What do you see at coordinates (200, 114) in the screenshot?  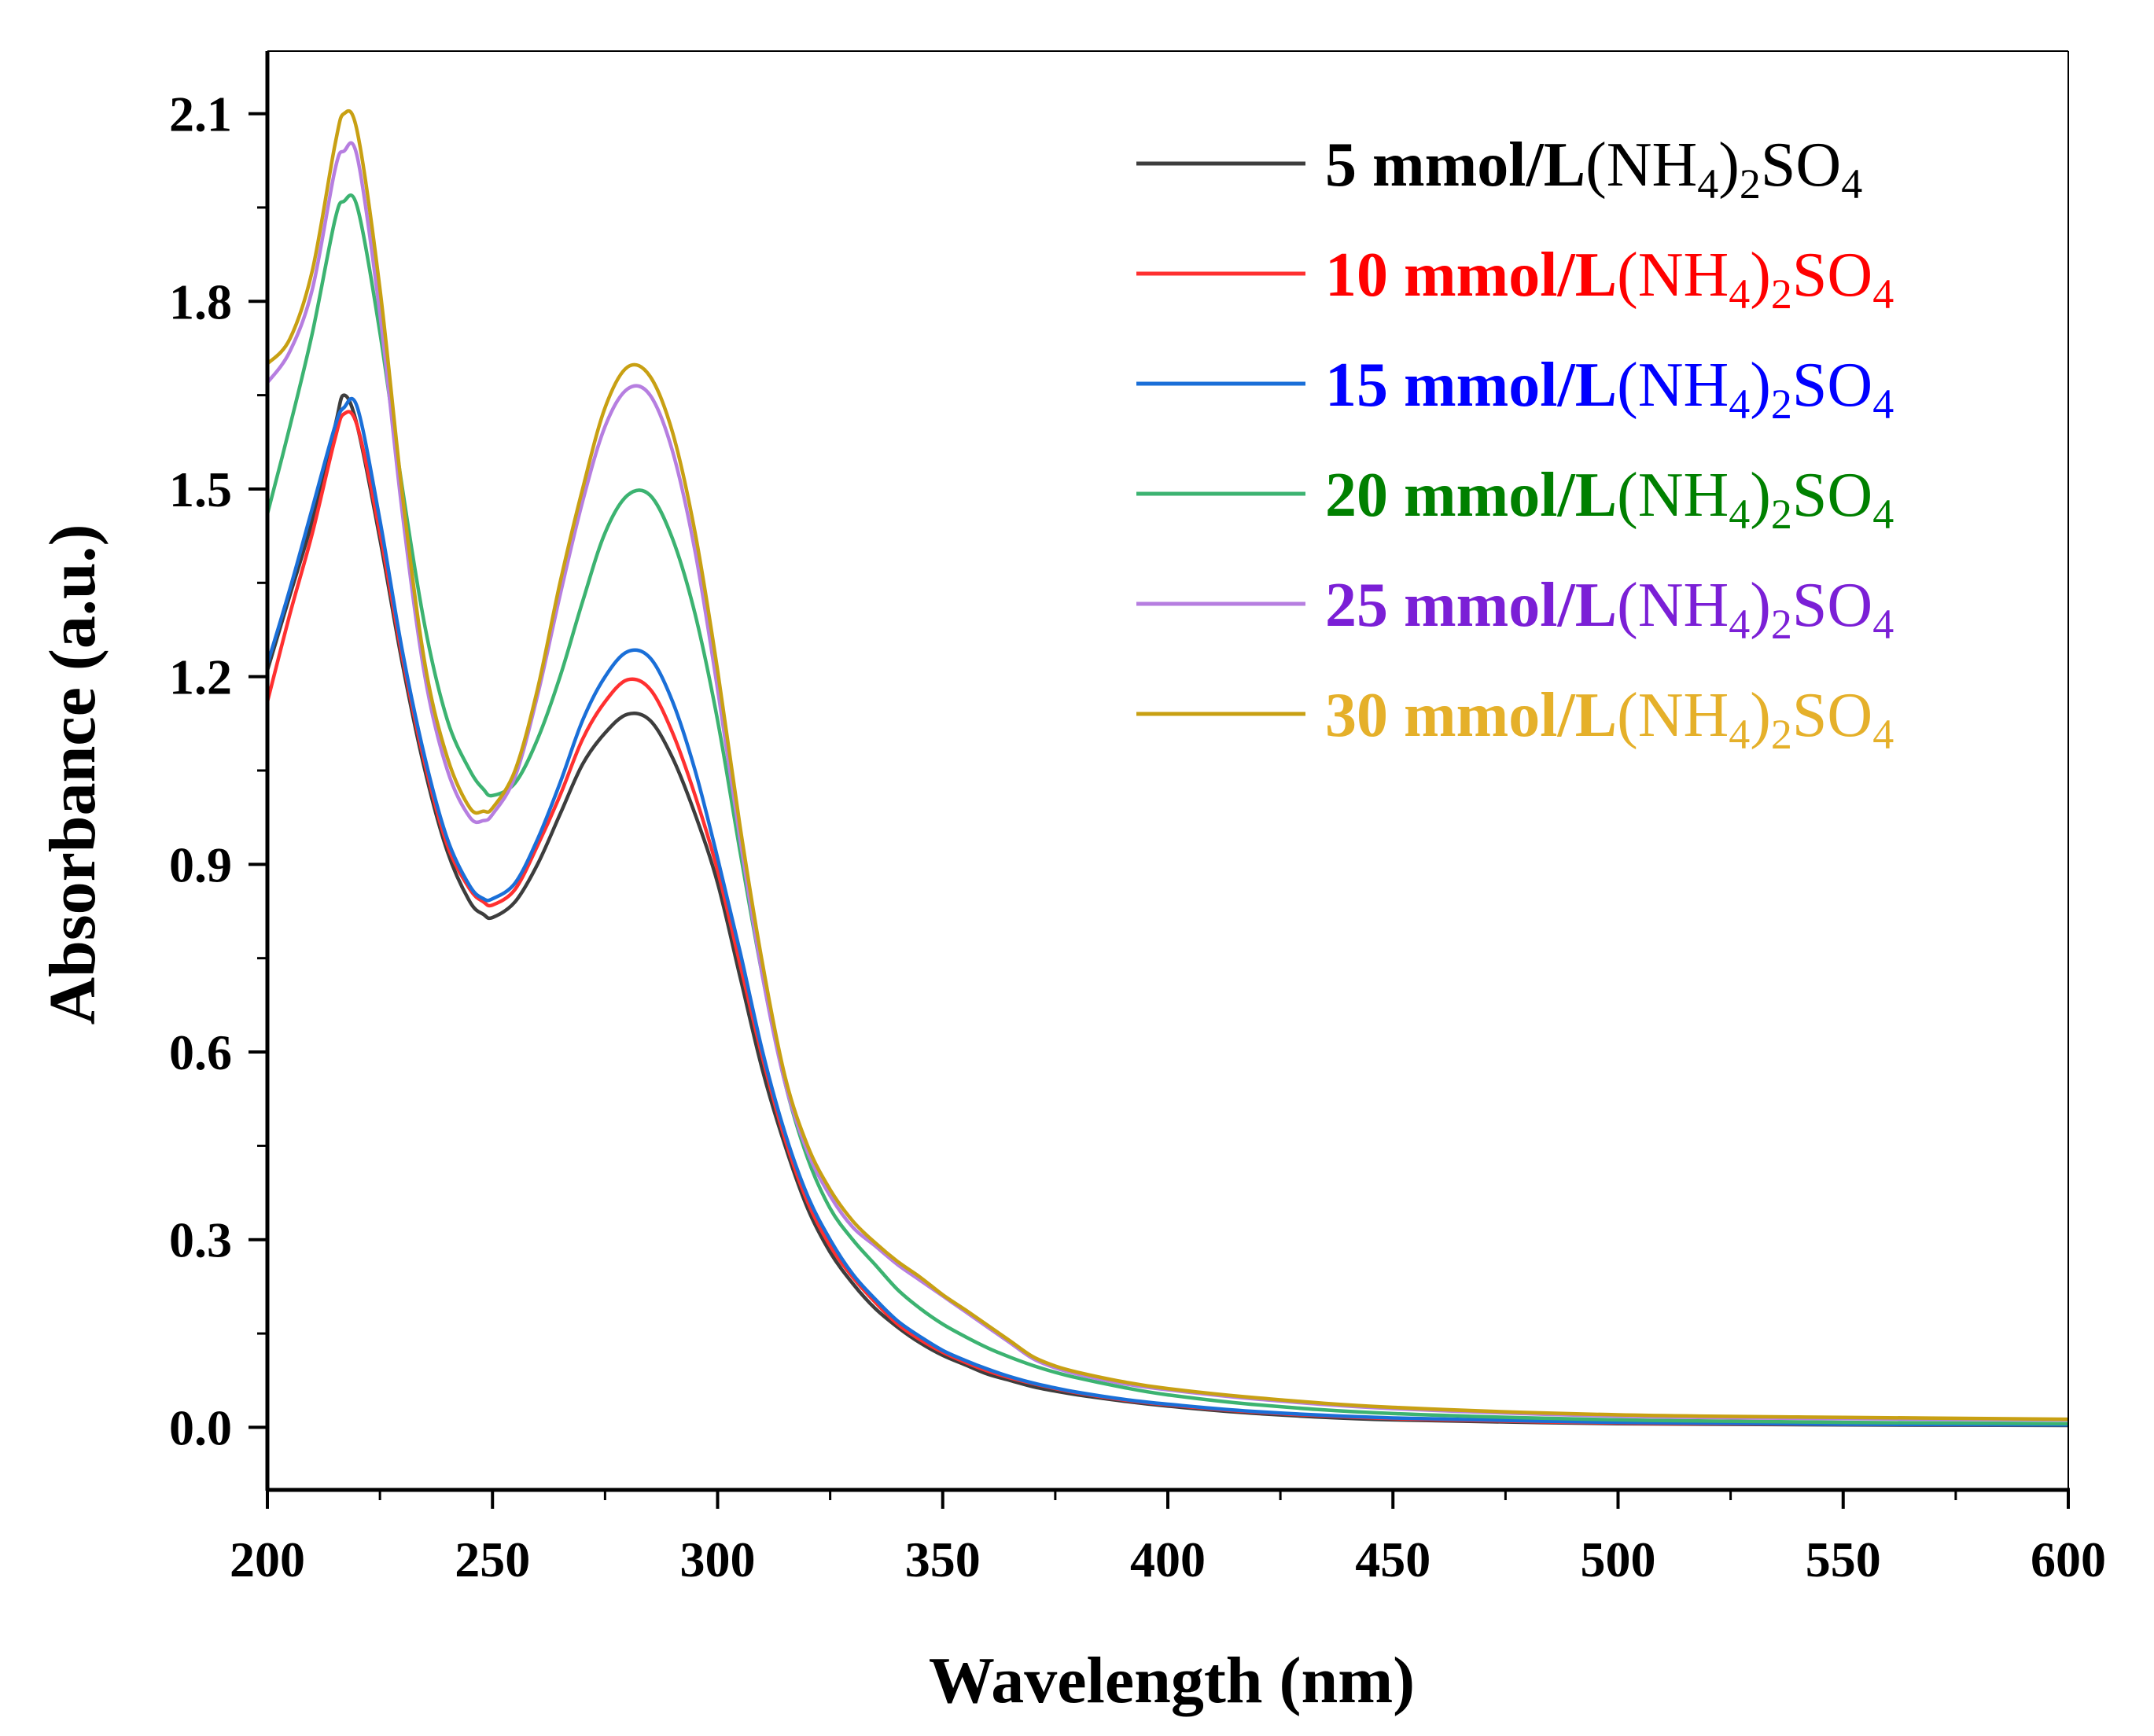 I see `y-tick-label: 2.1` at bounding box center [200, 114].